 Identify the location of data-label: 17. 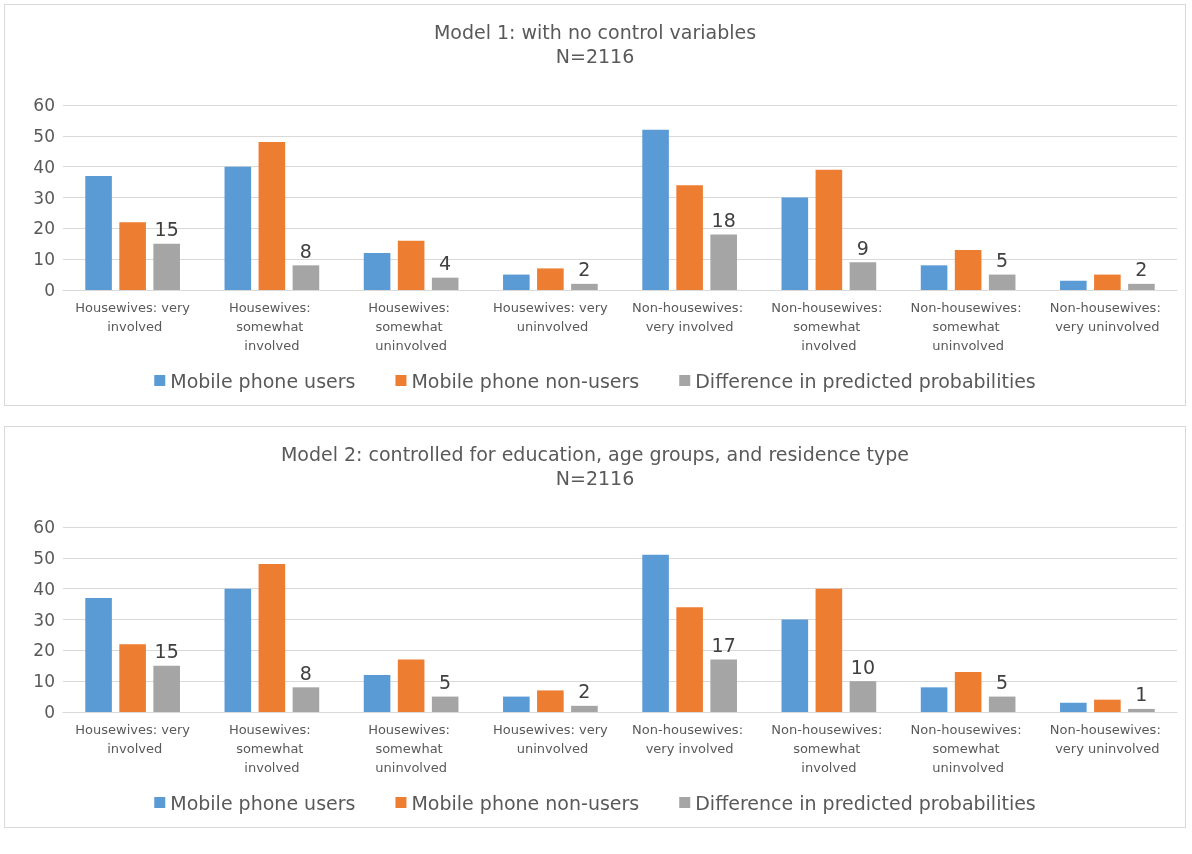
(723, 645).